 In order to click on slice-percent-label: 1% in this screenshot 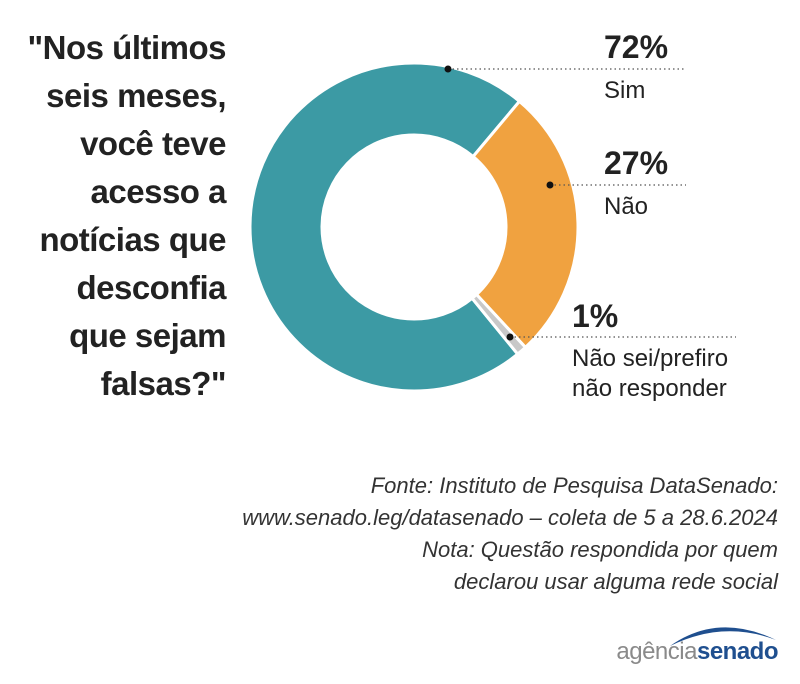, I will do `click(595, 316)`.